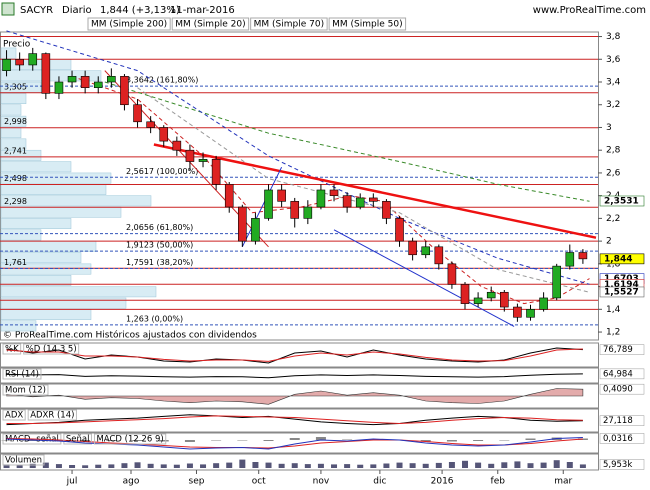  Describe the element at coordinates (140, 10) in the screenshot. I see `last-price: 1,844 (+3,13%)` at that location.